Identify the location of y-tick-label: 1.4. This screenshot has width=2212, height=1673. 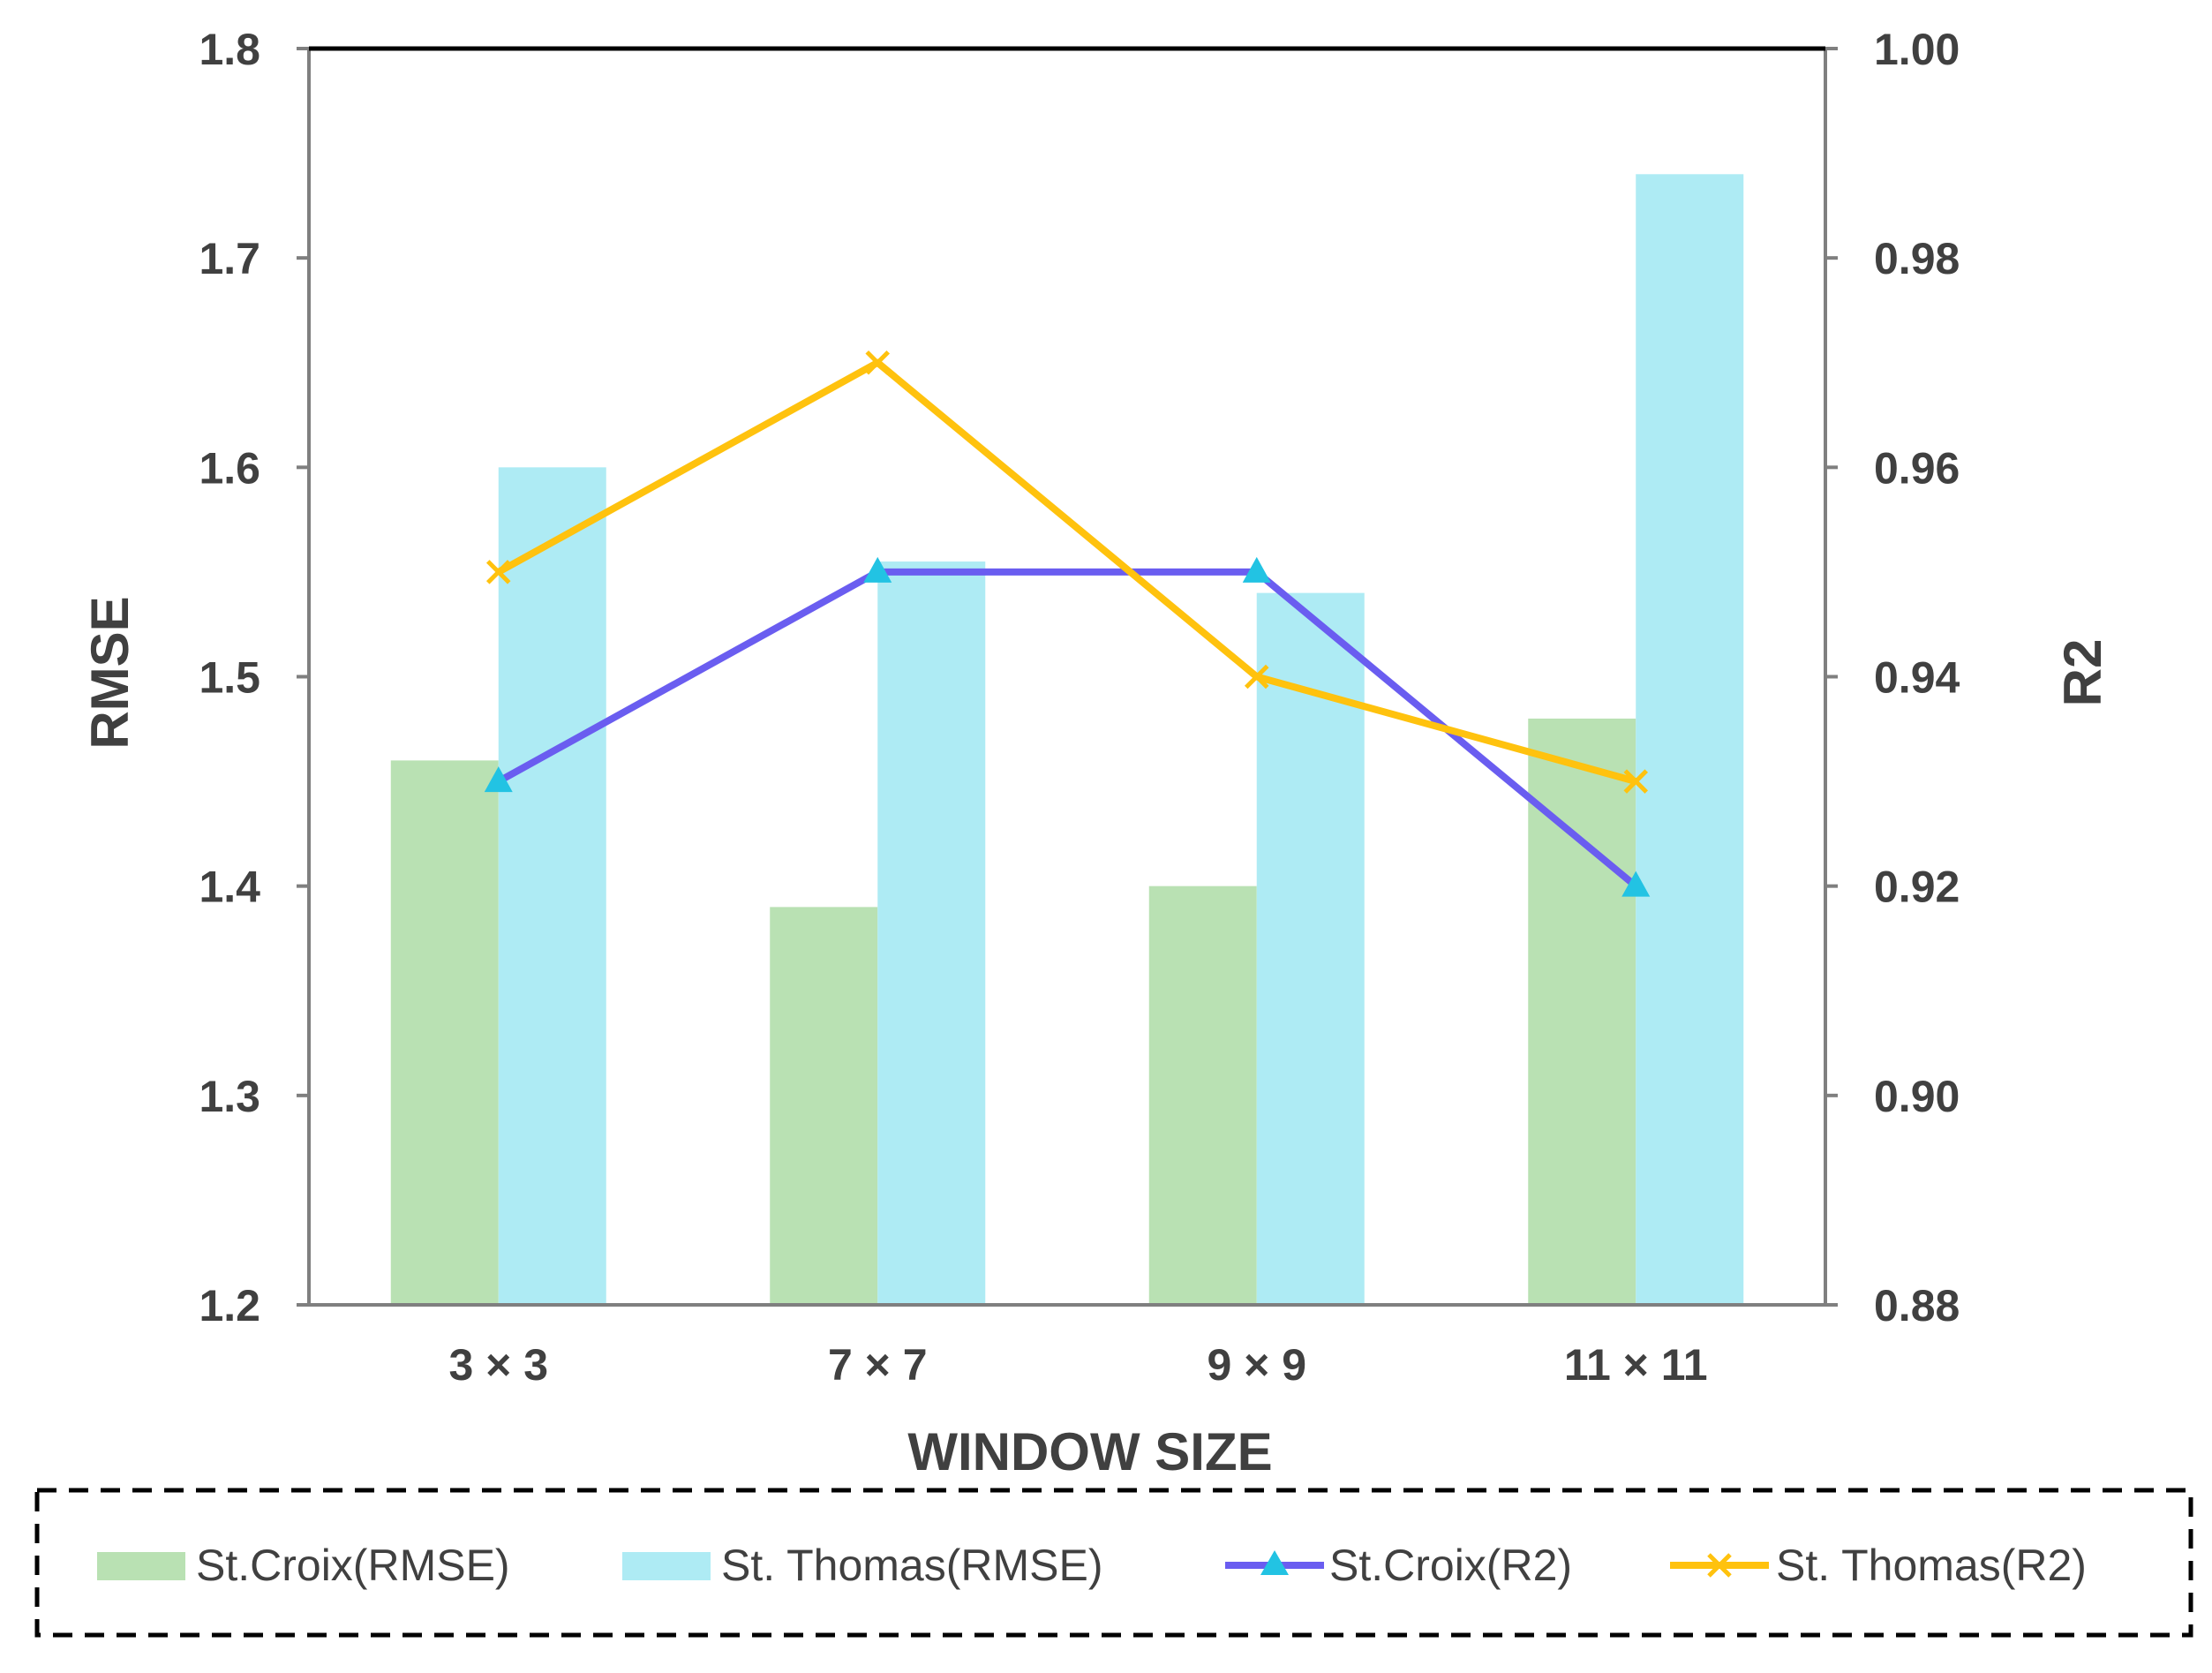
(229, 887).